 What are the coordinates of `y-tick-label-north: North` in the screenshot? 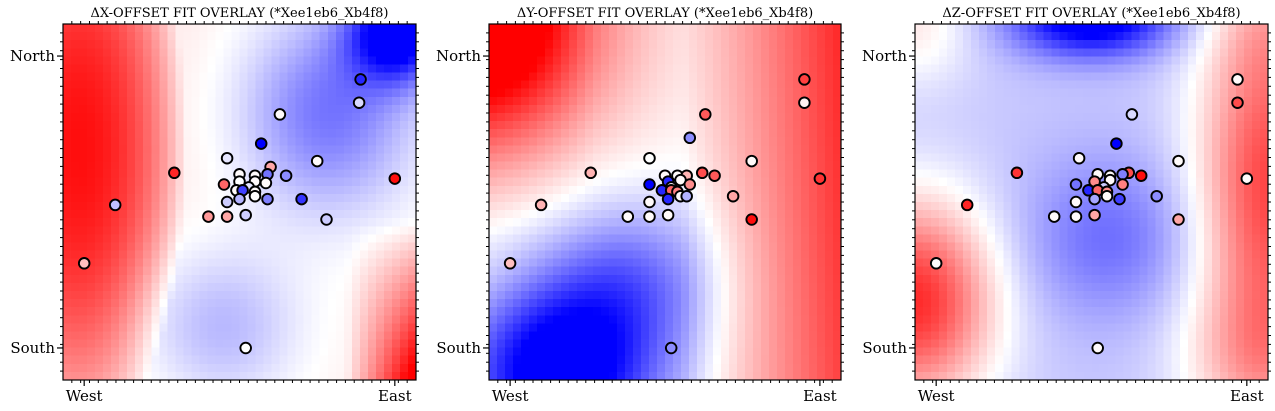 It's located at (458, 56).